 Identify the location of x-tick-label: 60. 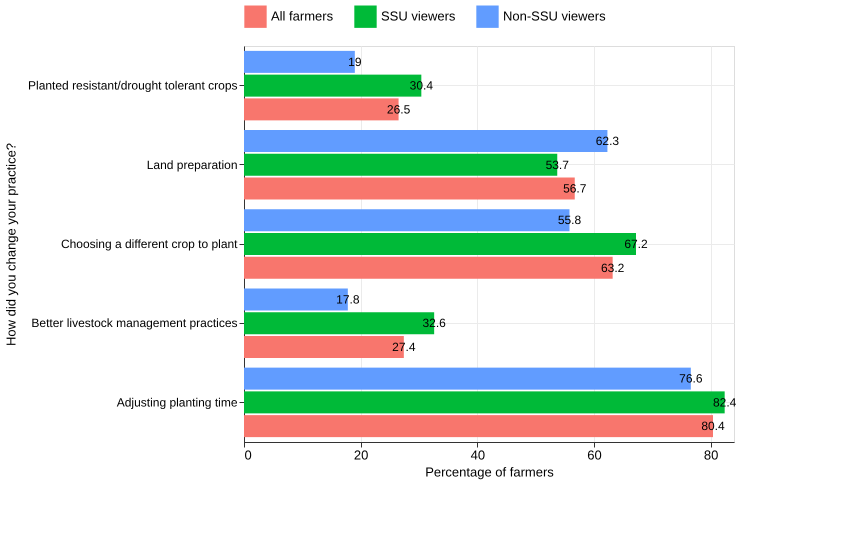
(594, 455).